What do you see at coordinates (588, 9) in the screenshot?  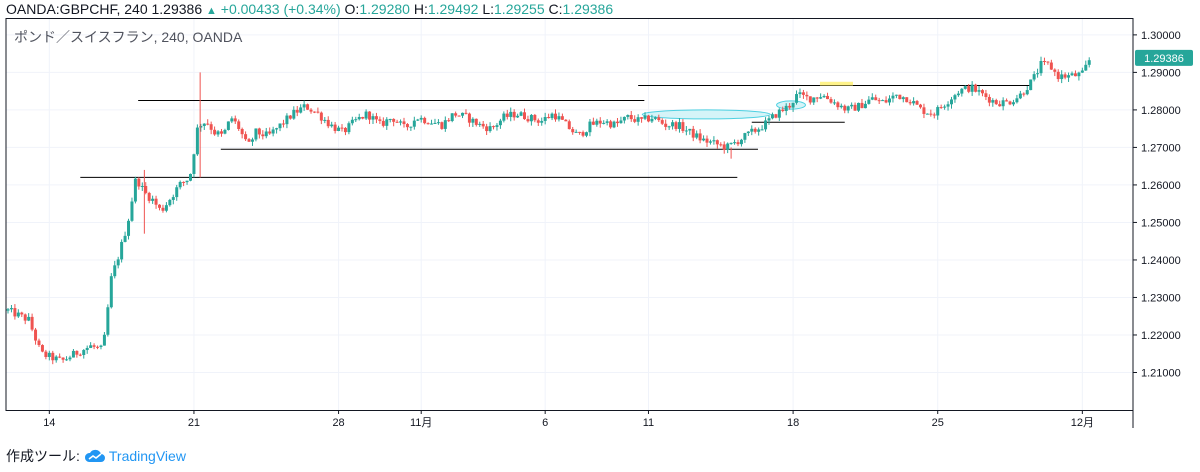 I see `close-value: 1.29386` at bounding box center [588, 9].